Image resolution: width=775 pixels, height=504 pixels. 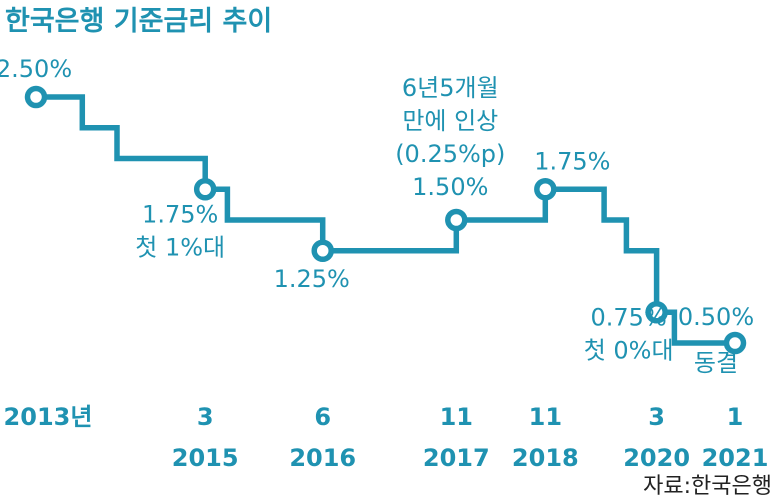 I want to click on x-tick-year: 2018, so click(x=545, y=458).